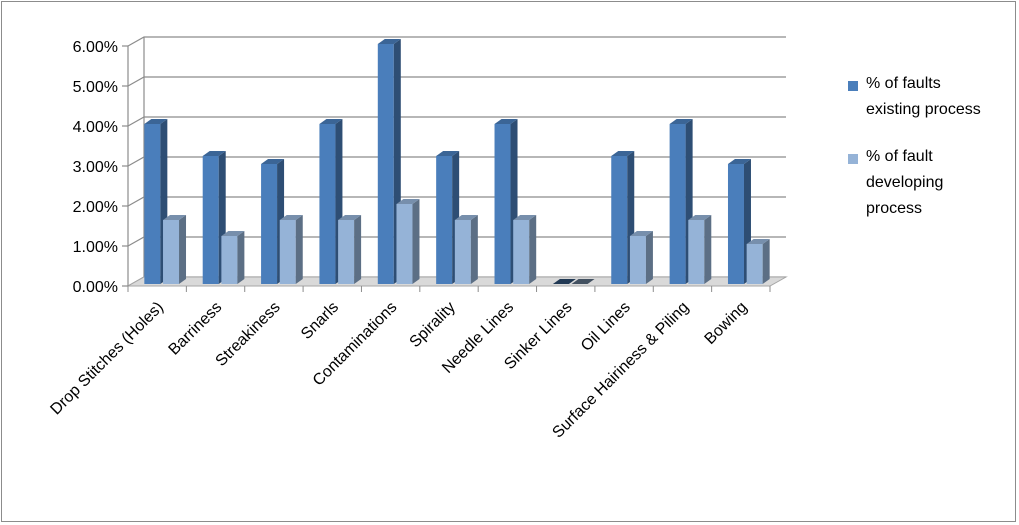  What do you see at coordinates (196, 329) in the screenshot?
I see `x-category-label: Barriness` at bounding box center [196, 329].